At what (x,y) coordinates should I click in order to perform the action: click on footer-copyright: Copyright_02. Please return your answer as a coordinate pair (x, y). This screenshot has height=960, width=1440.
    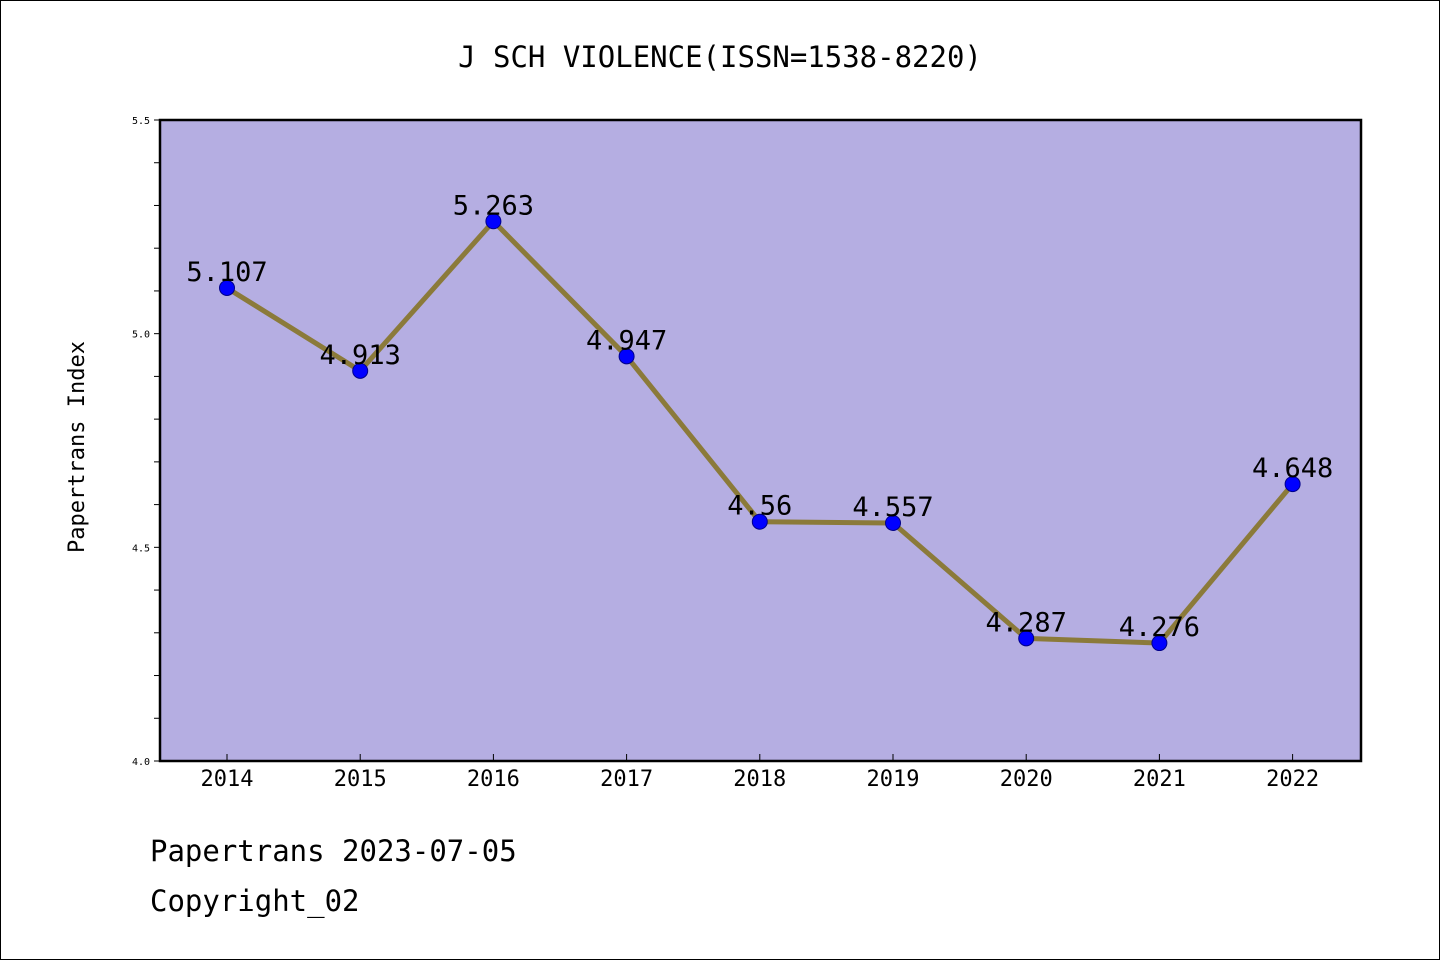
    Looking at the image, I should click on (255, 901).